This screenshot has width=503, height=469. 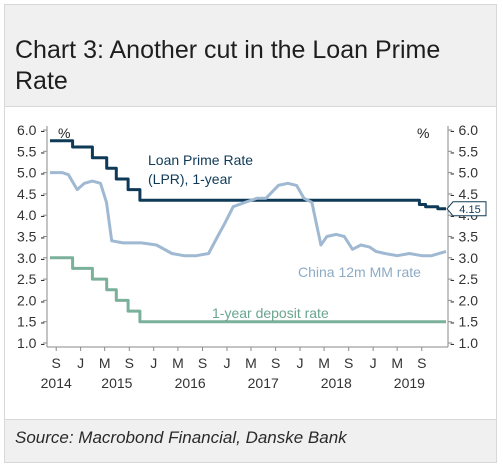 What do you see at coordinates (31, 343) in the screenshot?
I see `y-tick-label-left: 1.0 -` at bounding box center [31, 343].